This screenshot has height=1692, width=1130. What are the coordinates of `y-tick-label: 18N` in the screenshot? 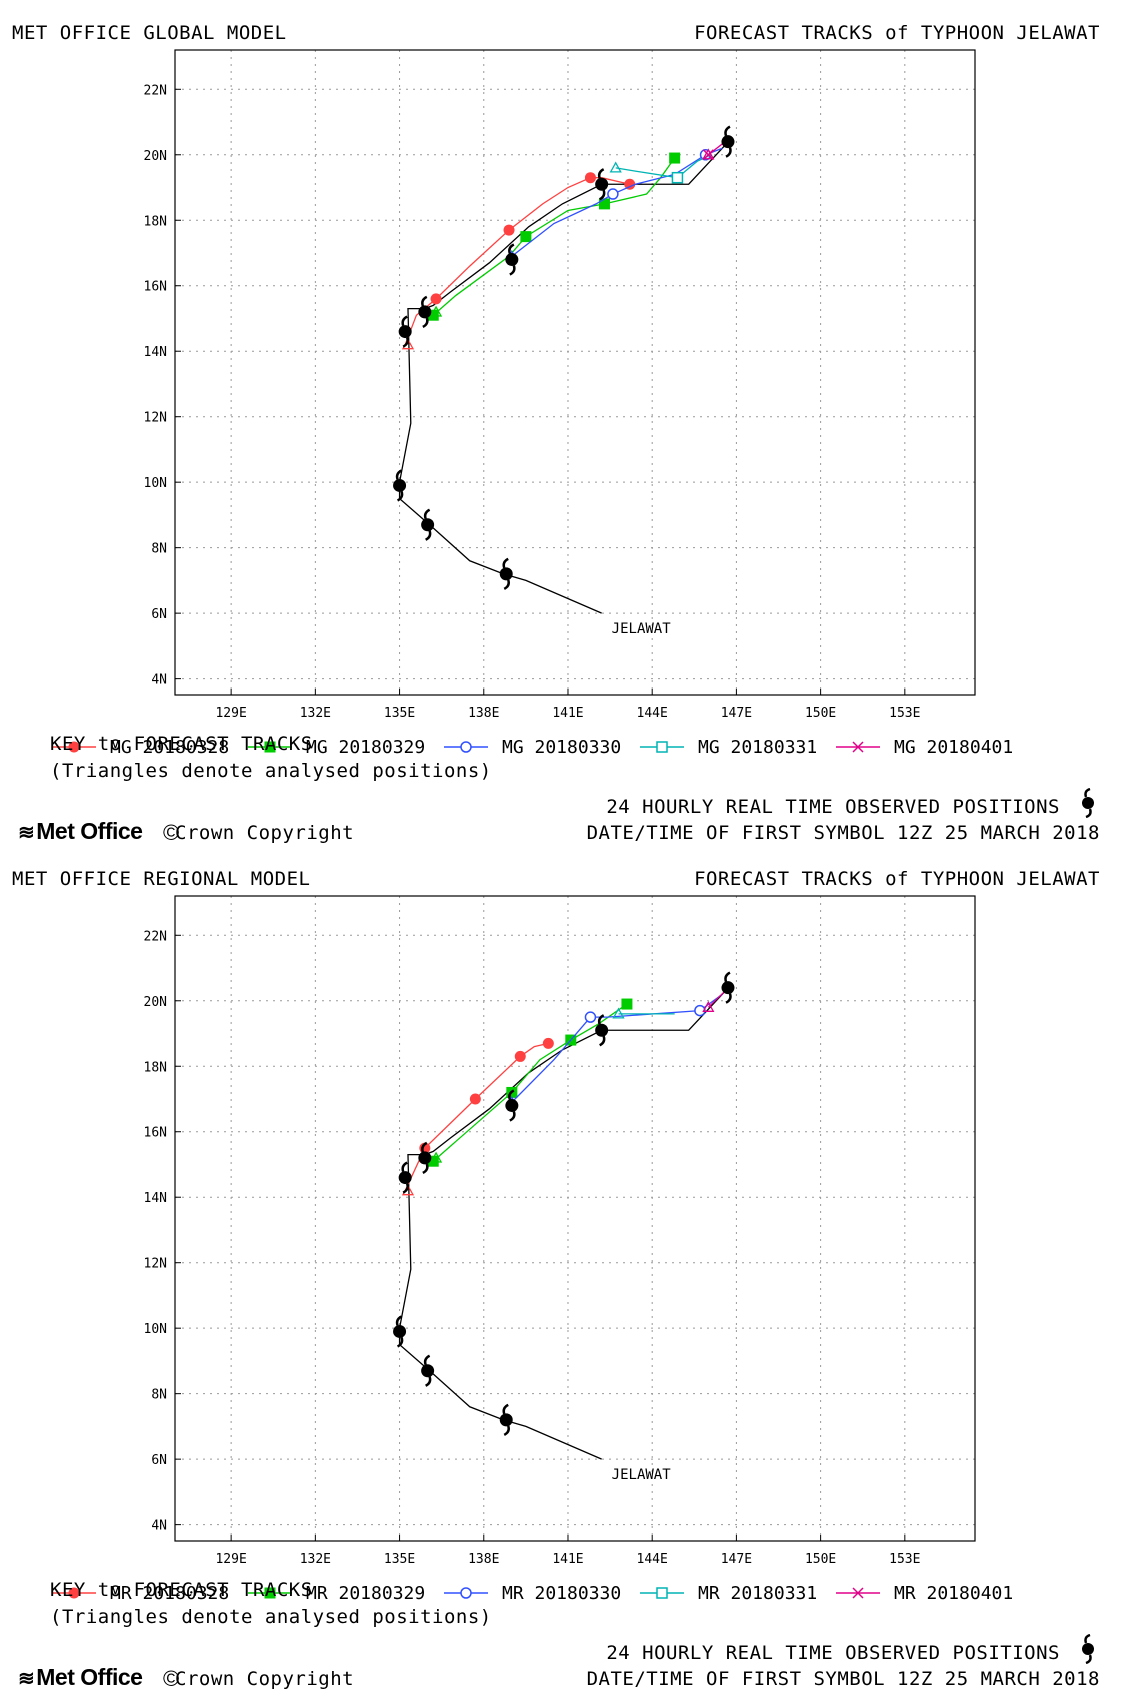 It's located at (155, 1067).